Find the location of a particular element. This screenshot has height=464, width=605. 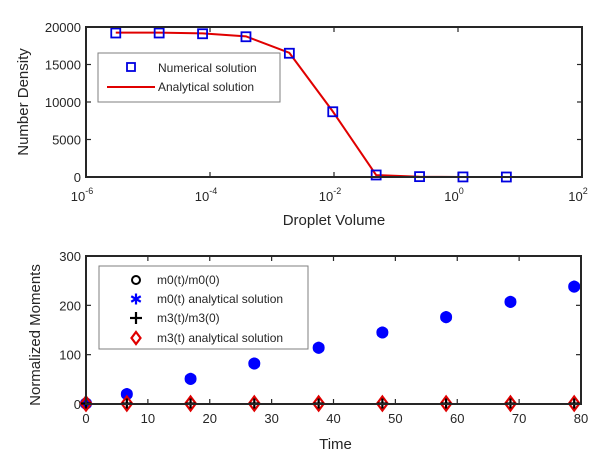

y-tick-label: 15000 is located at coordinates (63, 65).